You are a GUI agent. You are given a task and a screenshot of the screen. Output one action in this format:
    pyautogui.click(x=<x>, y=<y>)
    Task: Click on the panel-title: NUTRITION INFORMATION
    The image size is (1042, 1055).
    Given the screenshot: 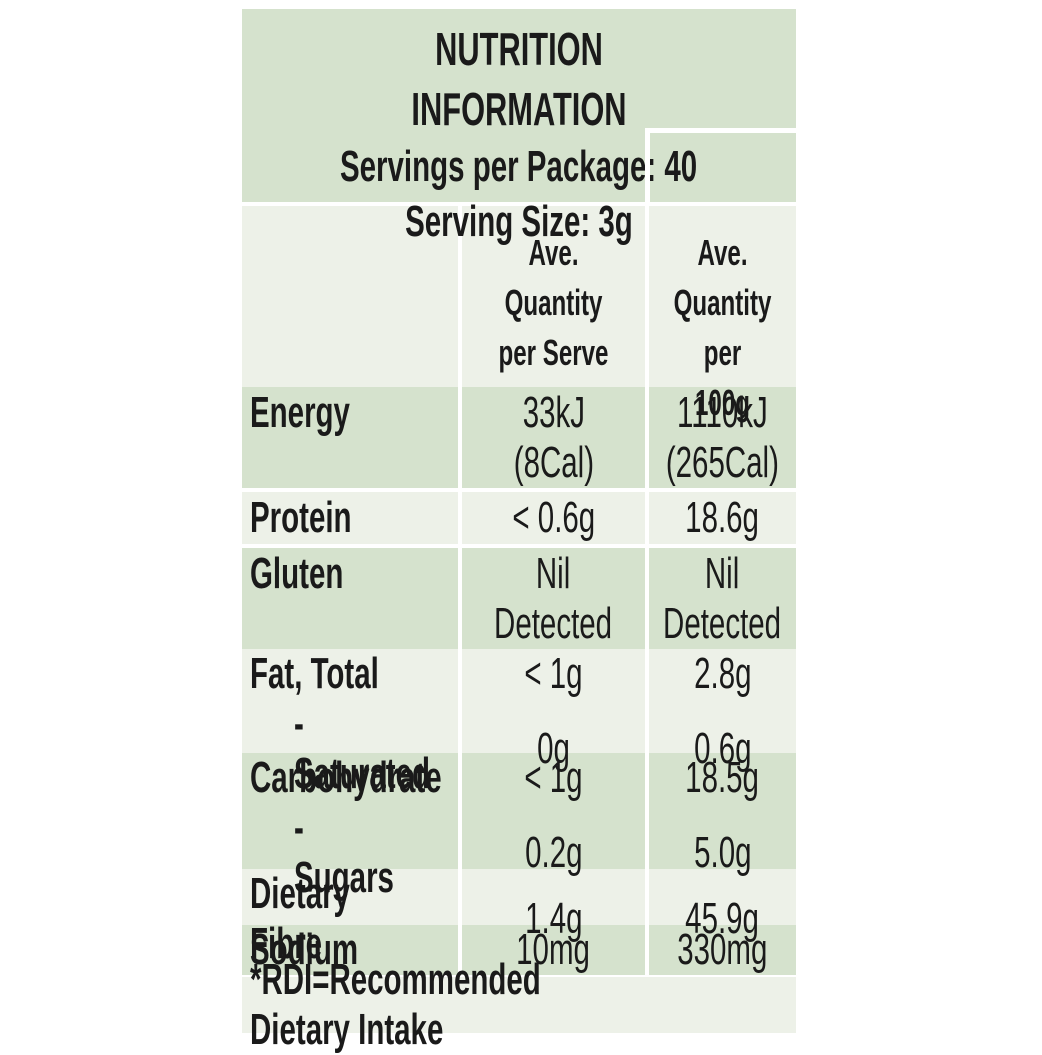 What is the action you would take?
    pyautogui.click(x=519, y=79)
    